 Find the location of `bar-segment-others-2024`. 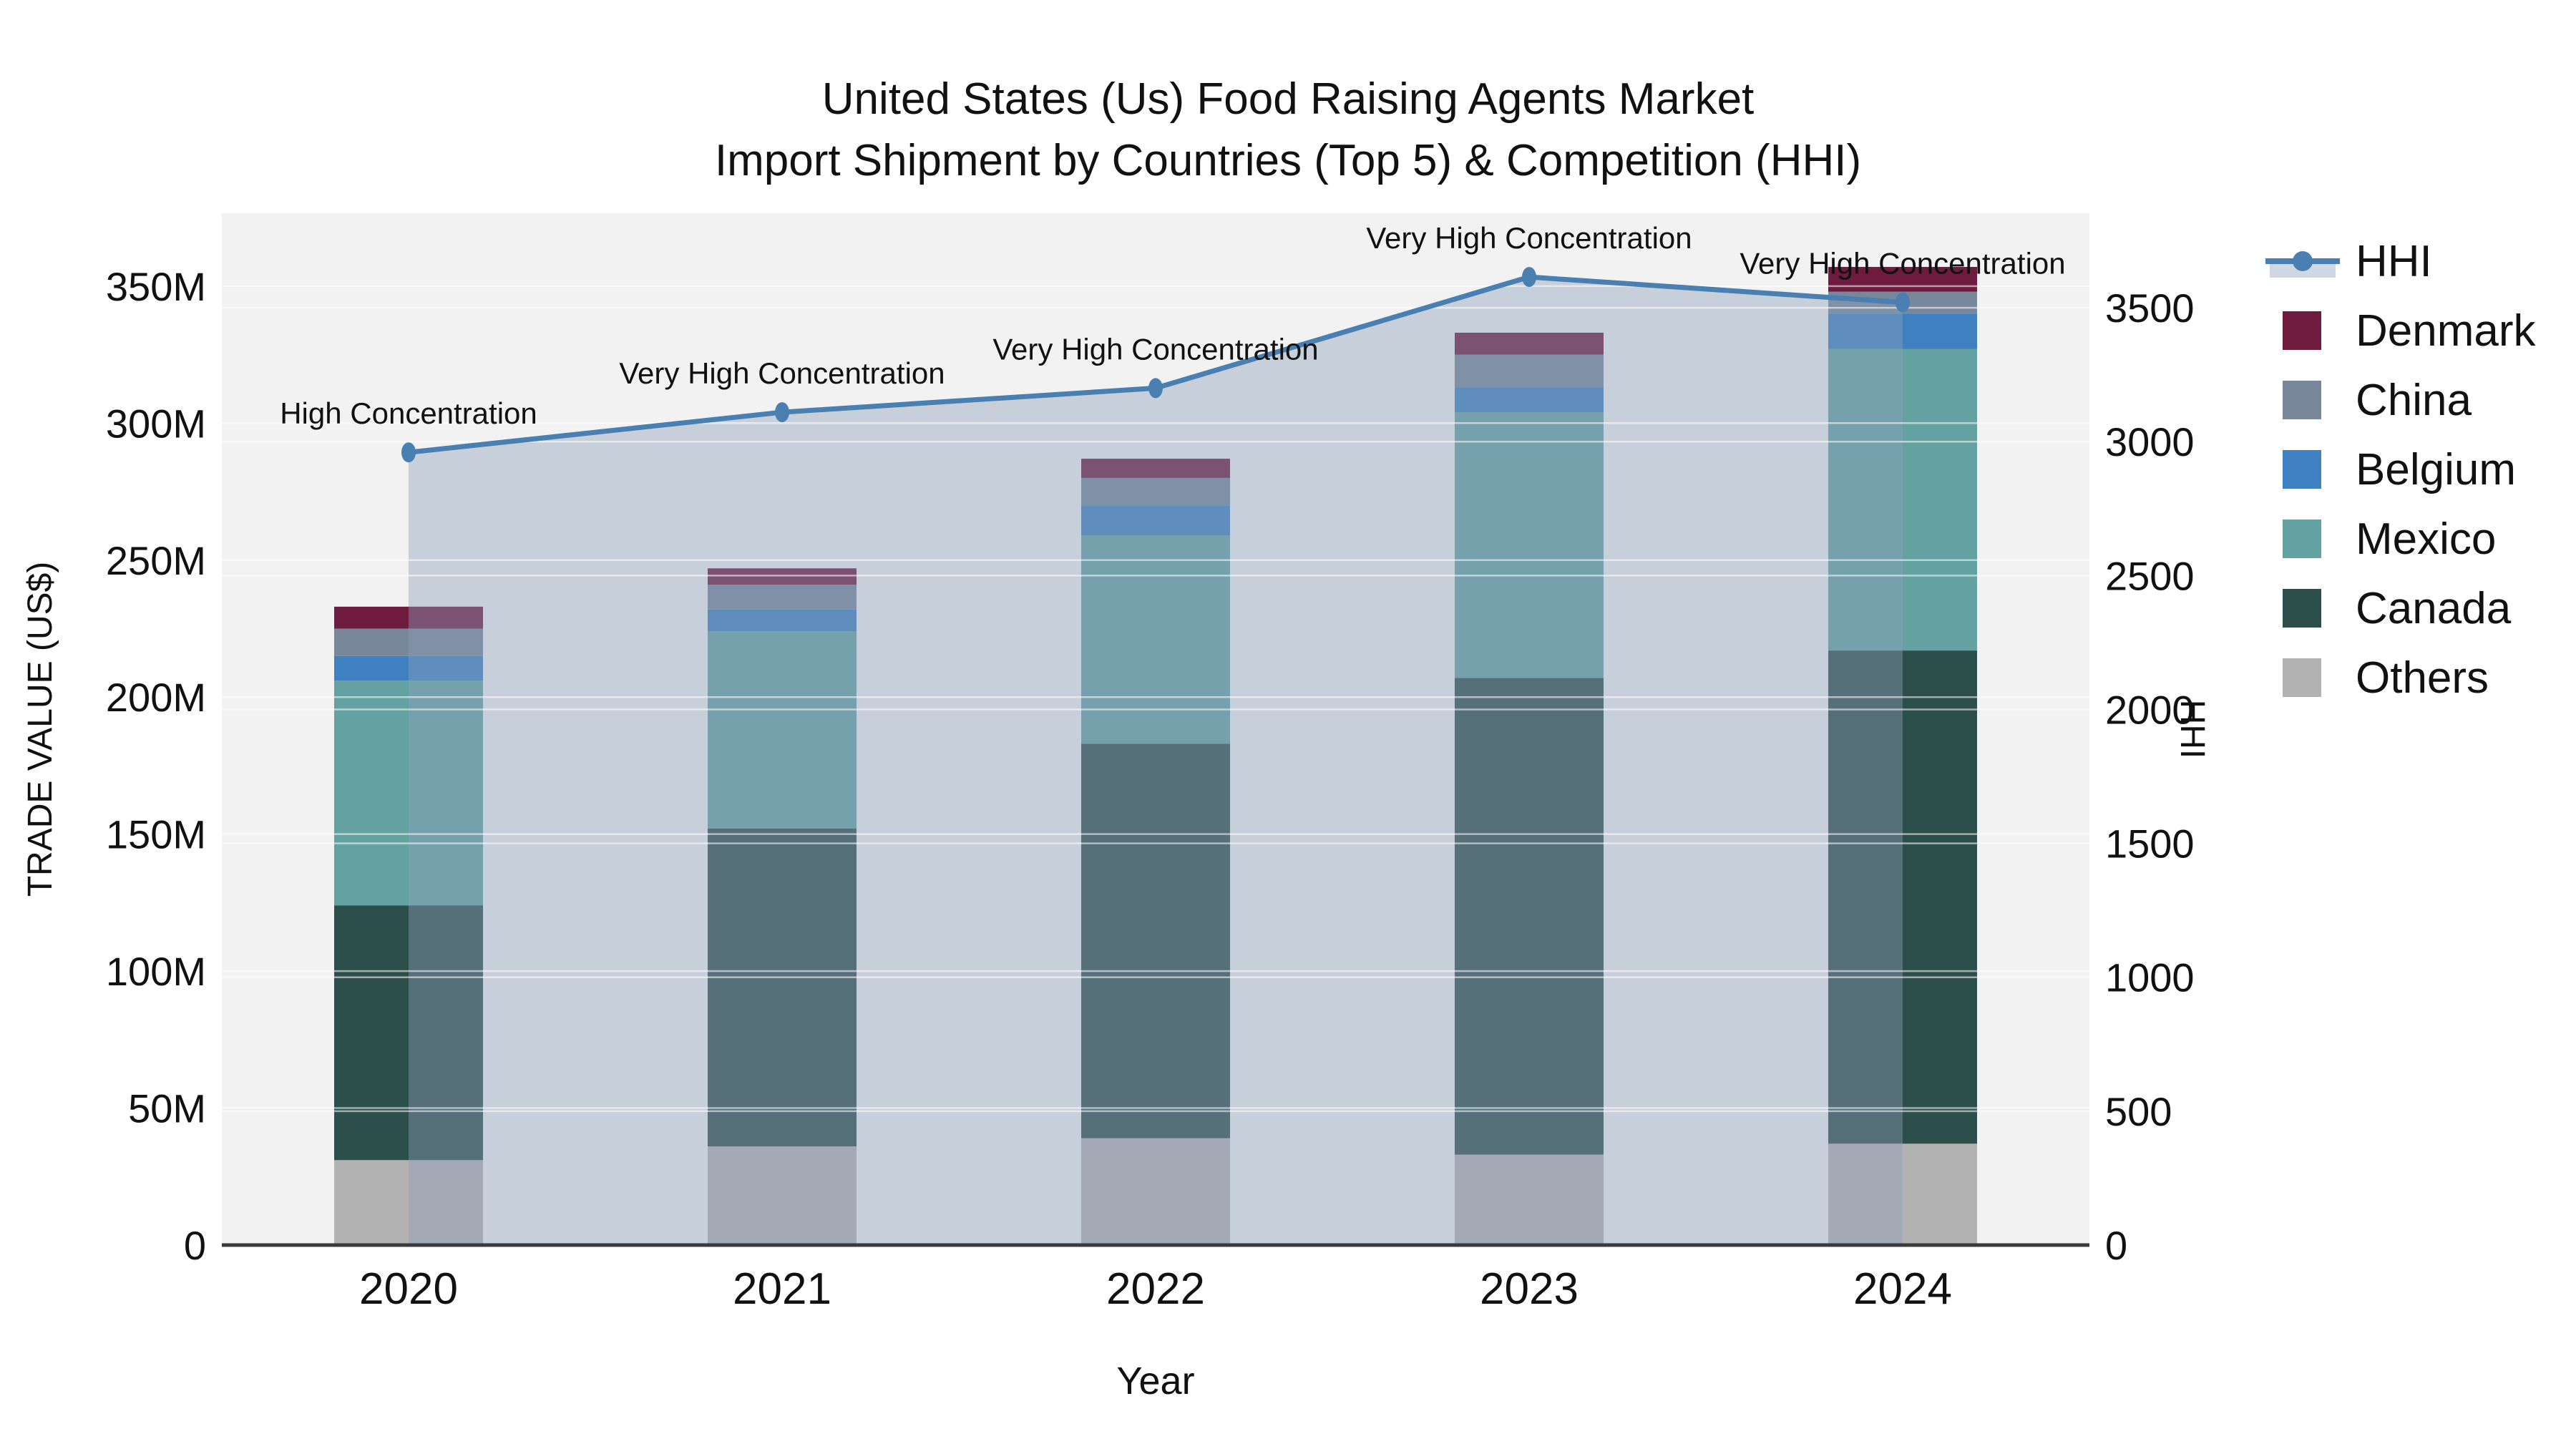

bar-segment-others-2024 is located at coordinates (1902, 1194).